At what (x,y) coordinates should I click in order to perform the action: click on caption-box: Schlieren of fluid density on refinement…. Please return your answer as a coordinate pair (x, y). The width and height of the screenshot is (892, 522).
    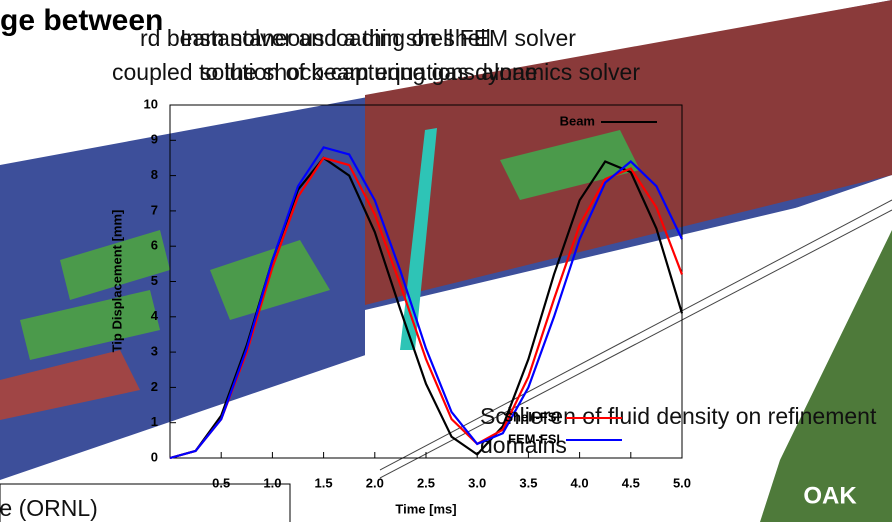
    Looking at the image, I should click on (678, 430).